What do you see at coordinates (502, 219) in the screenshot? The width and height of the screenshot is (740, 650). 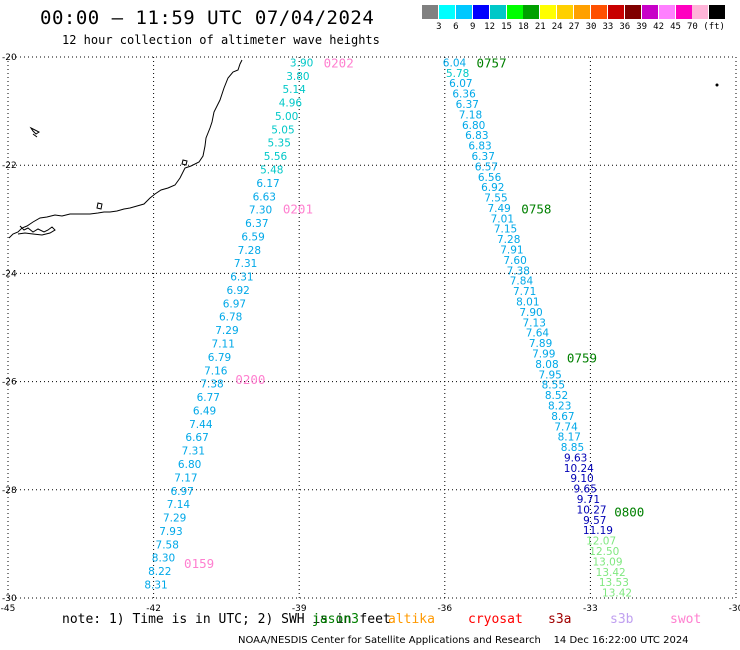 I see `wave-height-label: 7.01` at bounding box center [502, 219].